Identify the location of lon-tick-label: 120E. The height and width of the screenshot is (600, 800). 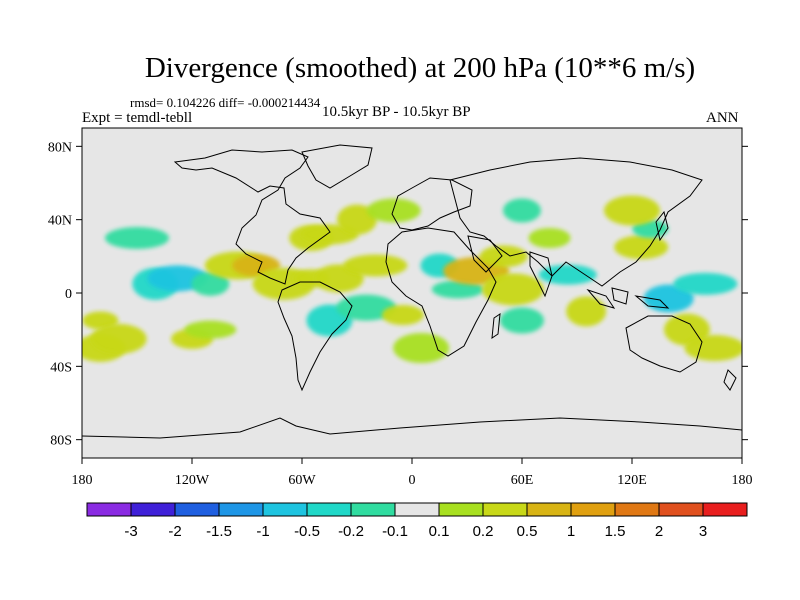
(632, 480).